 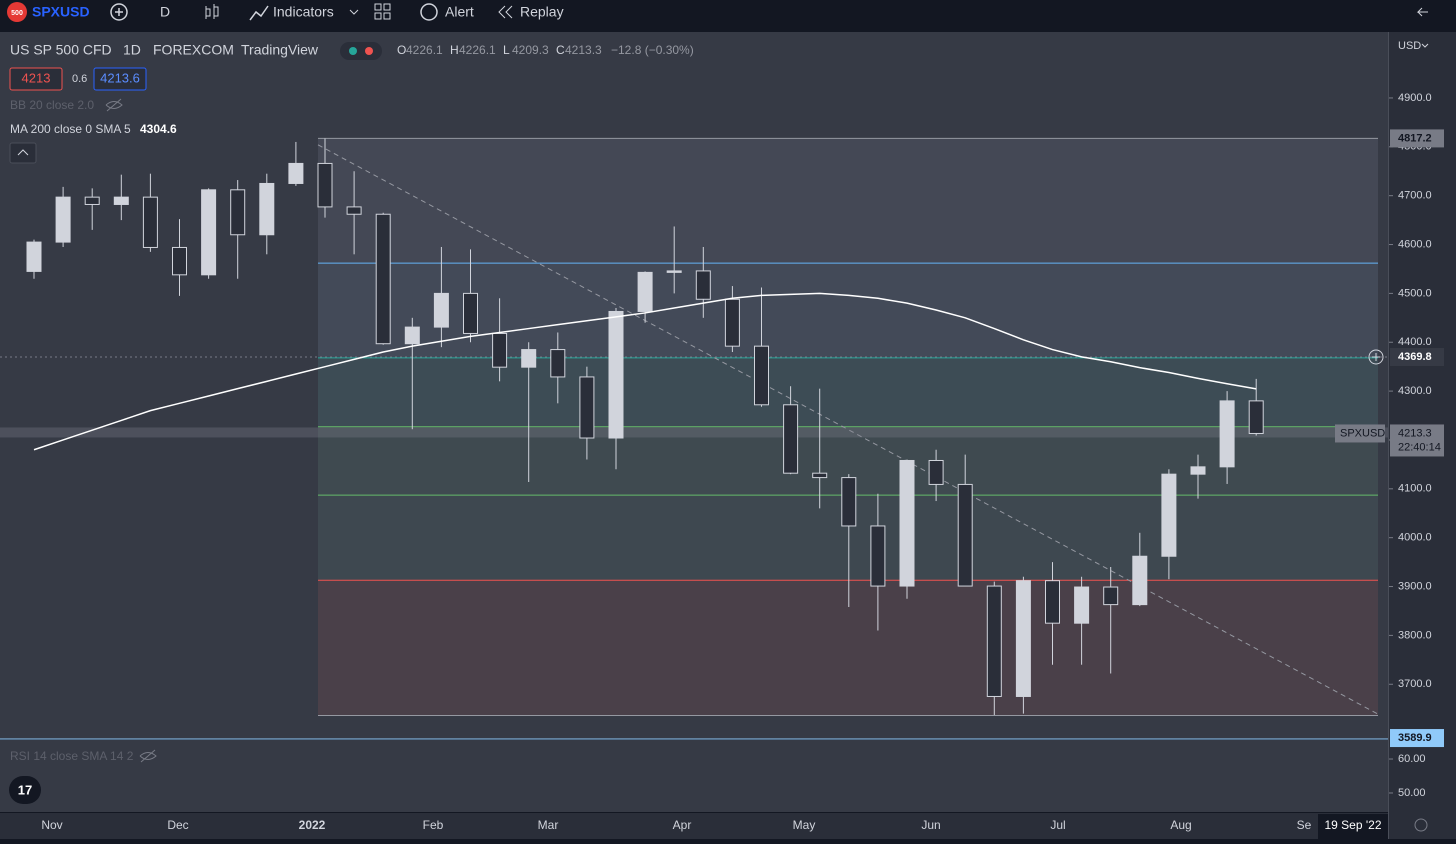 I want to click on time-axis, so click(x=694, y=826).